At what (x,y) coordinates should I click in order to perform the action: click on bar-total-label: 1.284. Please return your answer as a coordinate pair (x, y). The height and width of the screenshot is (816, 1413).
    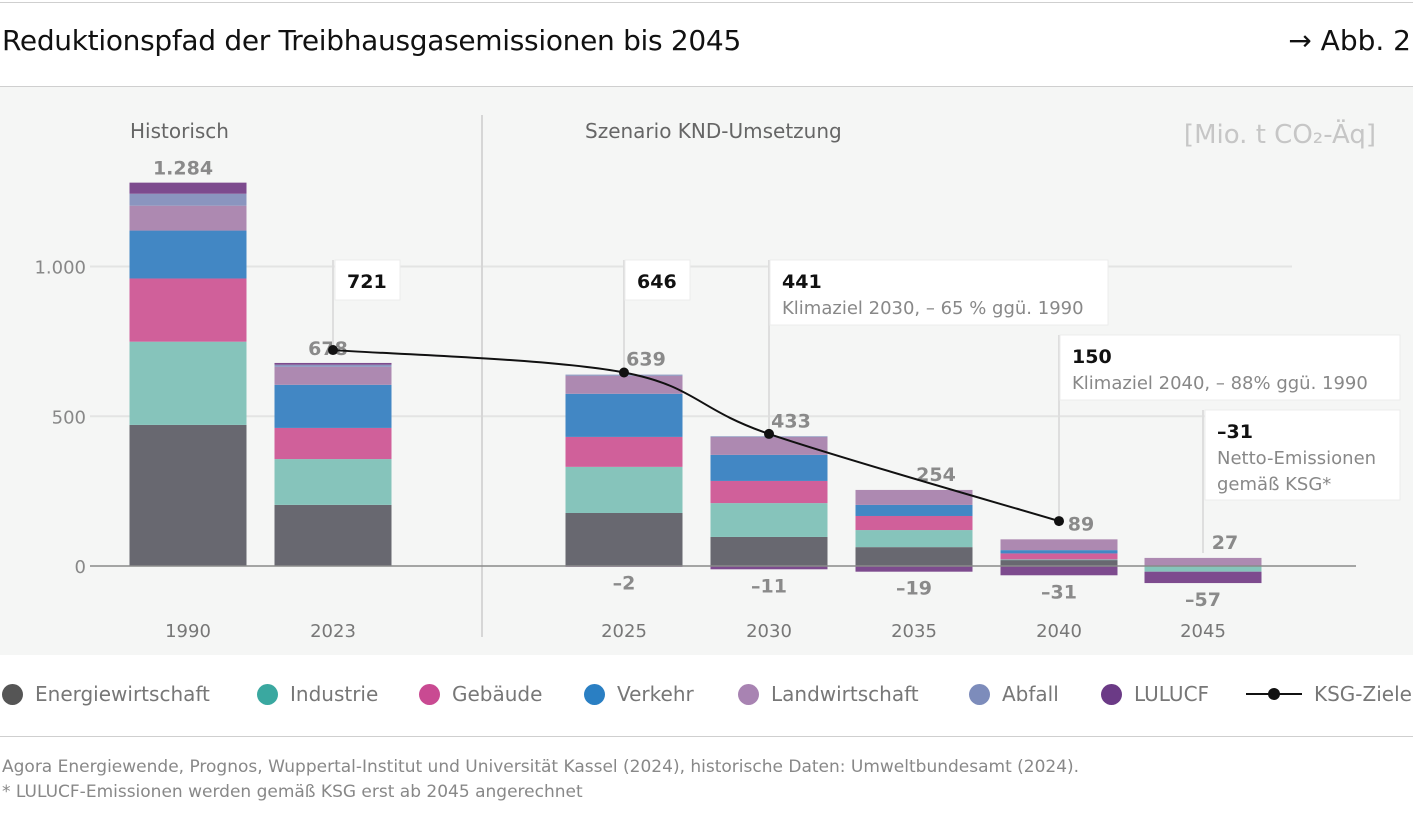
    Looking at the image, I should click on (183, 169).